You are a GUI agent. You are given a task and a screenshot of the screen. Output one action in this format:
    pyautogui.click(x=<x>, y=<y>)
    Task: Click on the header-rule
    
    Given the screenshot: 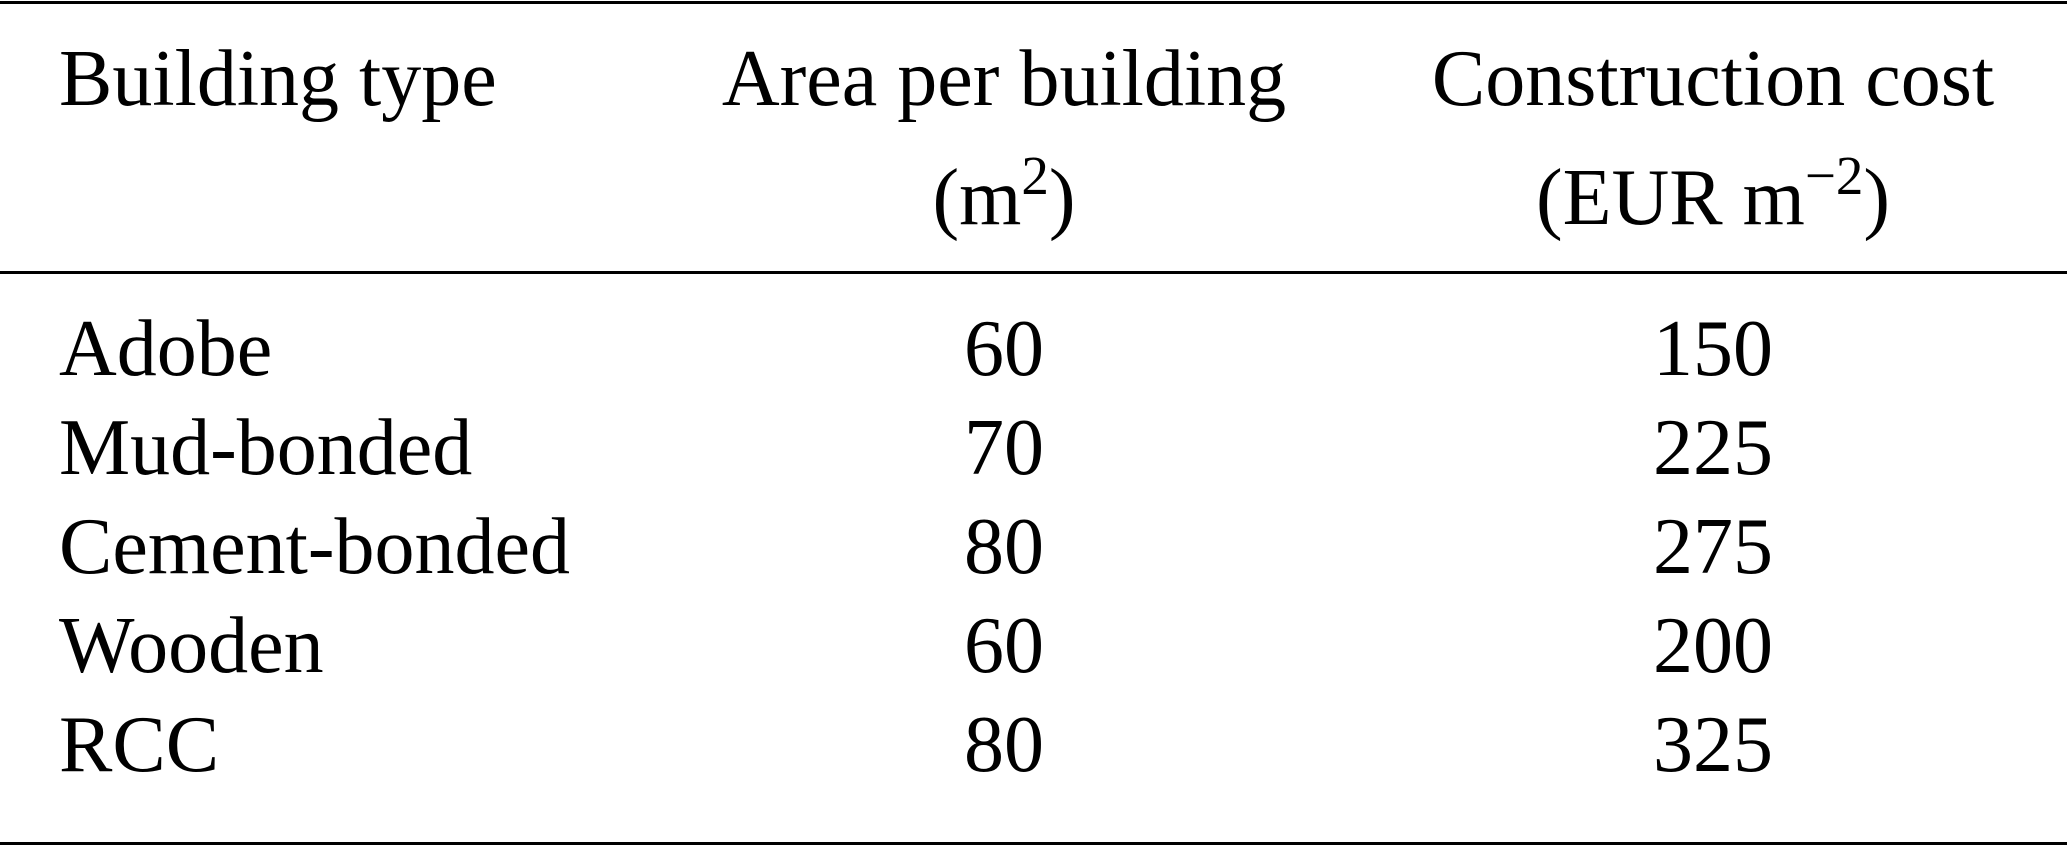 What is the action you would take?
    pyautogui.click(x=1033, y=272)
    